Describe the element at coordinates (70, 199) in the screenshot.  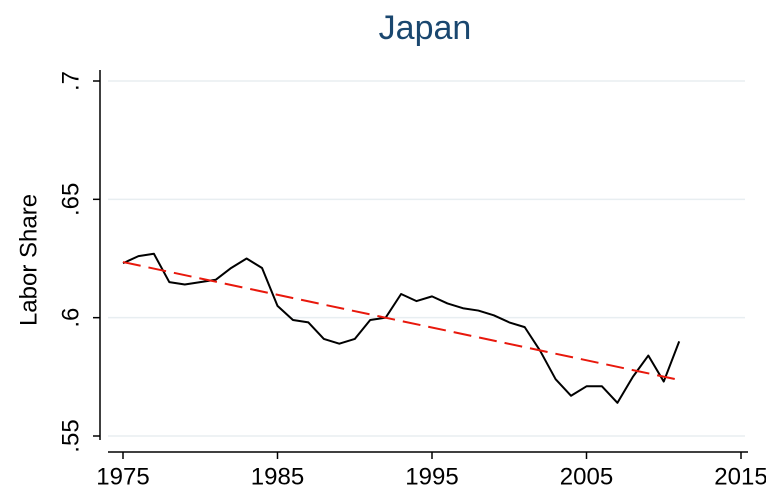
I see `y-tick-label: .65` at that location.